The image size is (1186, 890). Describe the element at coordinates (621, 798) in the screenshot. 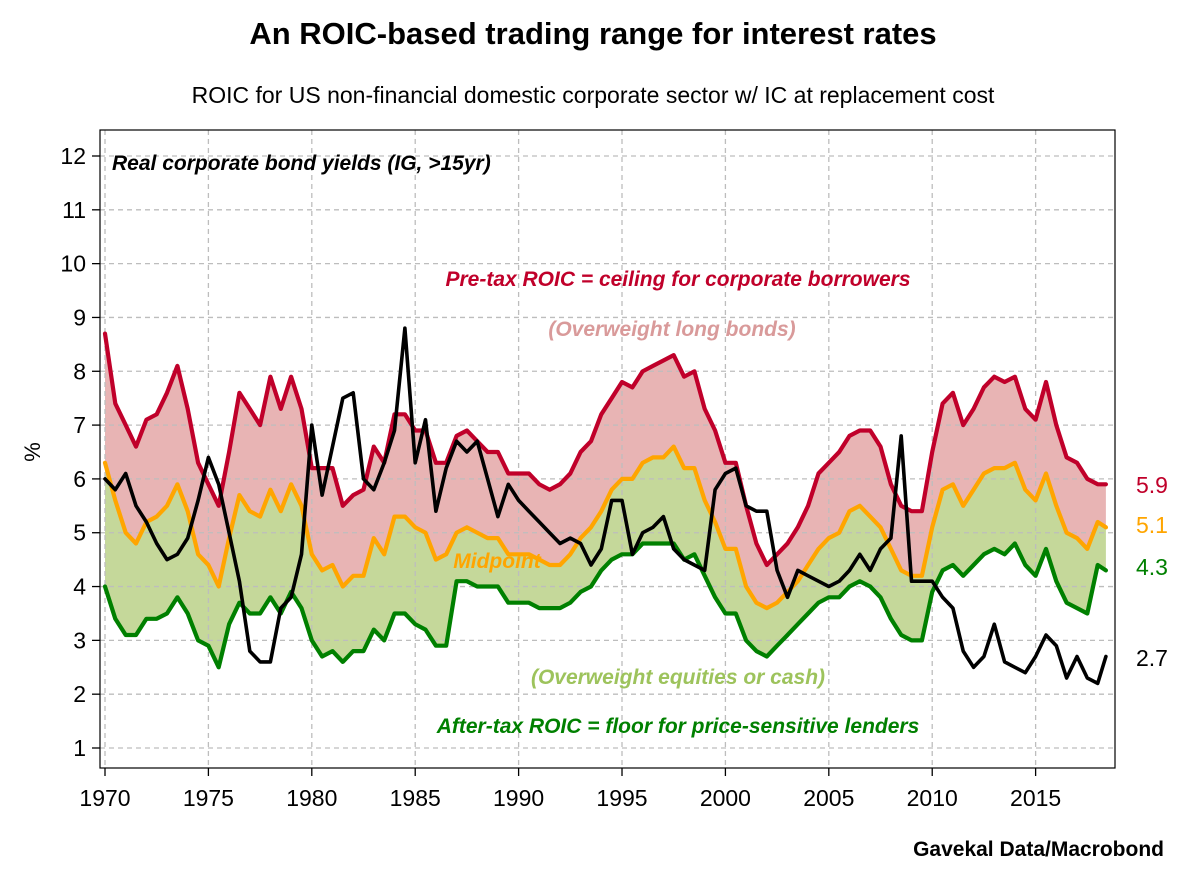

I see `x-tick-label: 1995` at that location.